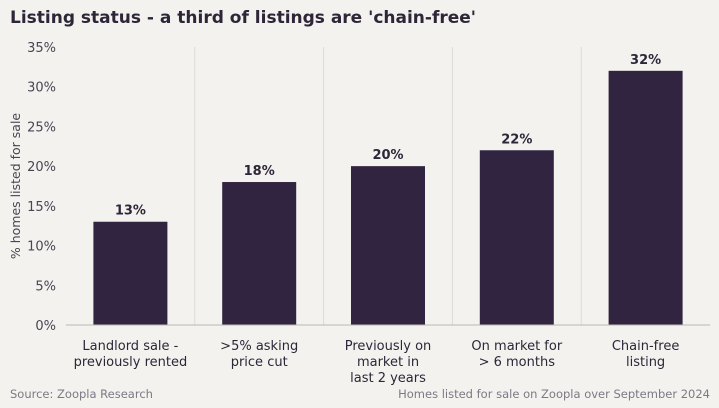 The height and width of the screenshot is (408, 719). Describe the element at coordinates (259, 171) in the screenshot. I see `data-label: 18%` at that location.